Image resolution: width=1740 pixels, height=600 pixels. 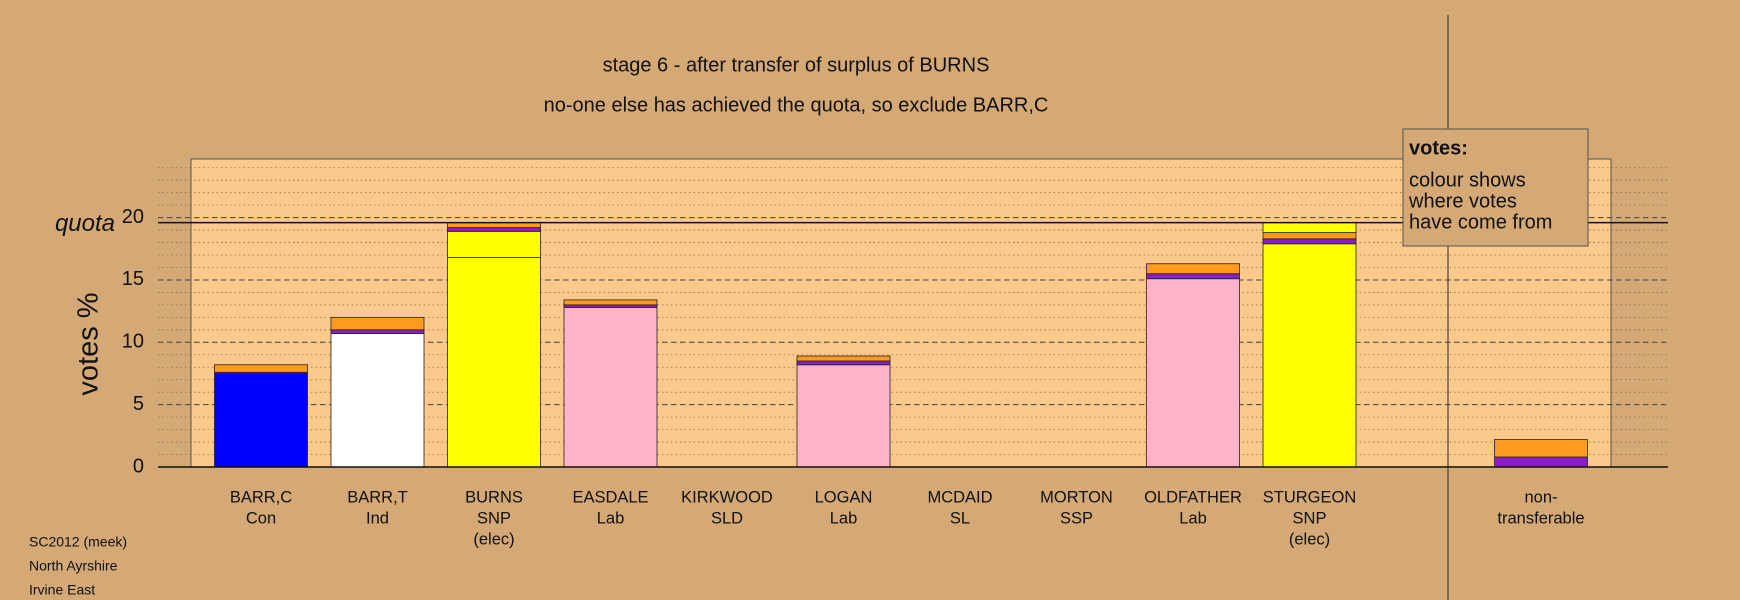 What do you see at coordinates (1438, 148) in the screenshot?
I see `legend-title: votes:` at bounding box center [1438, 148].